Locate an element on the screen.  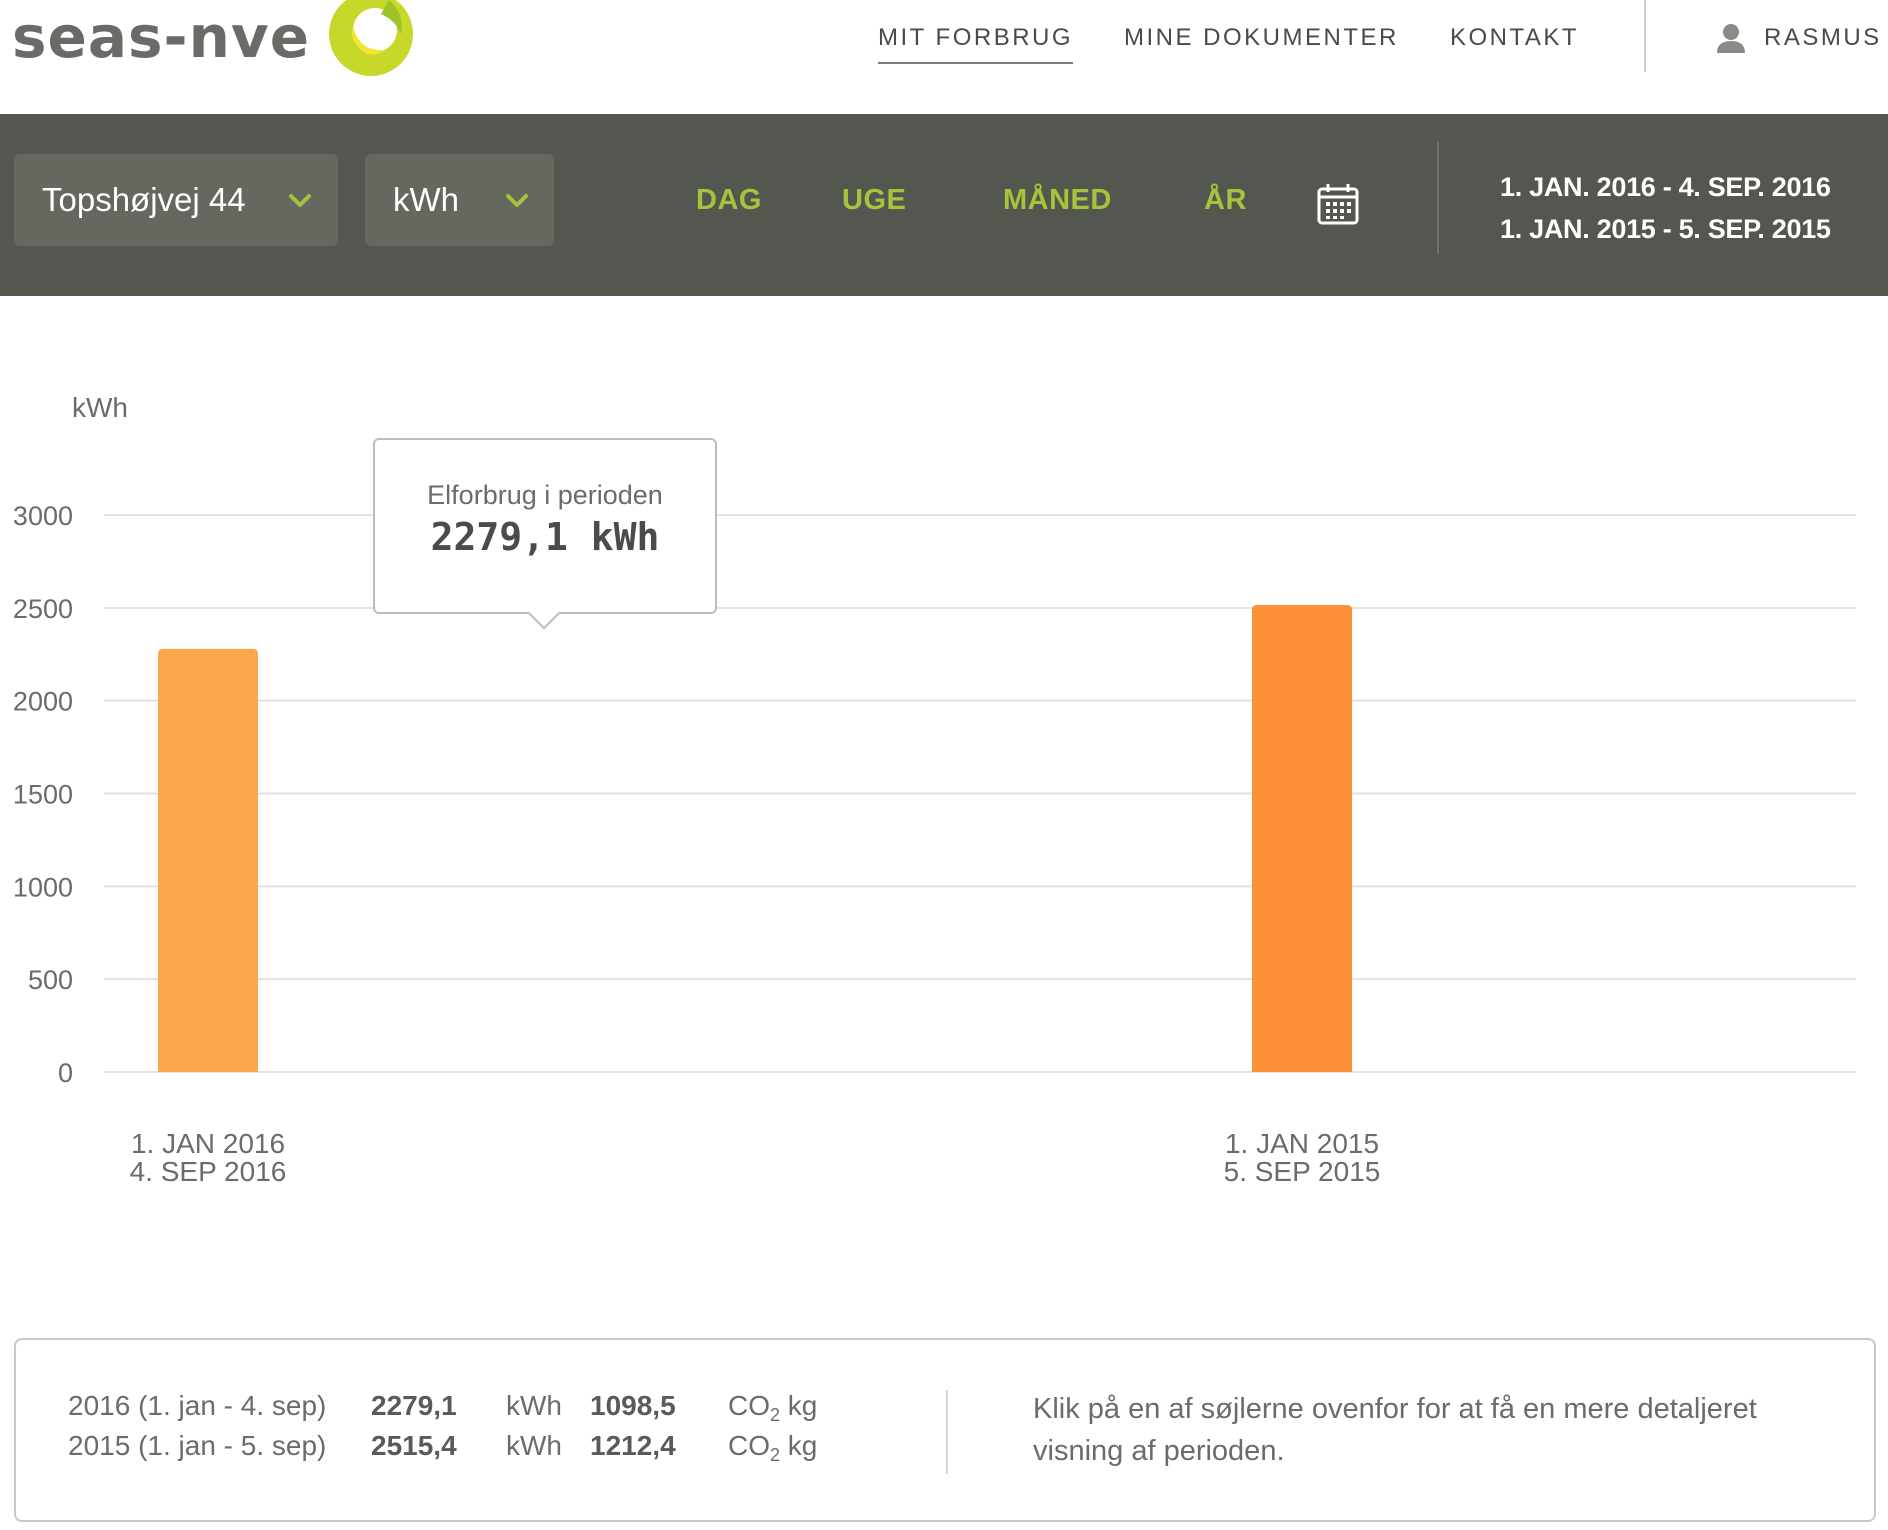
user-name: RASMUS is located at coordinates (1823, 37).